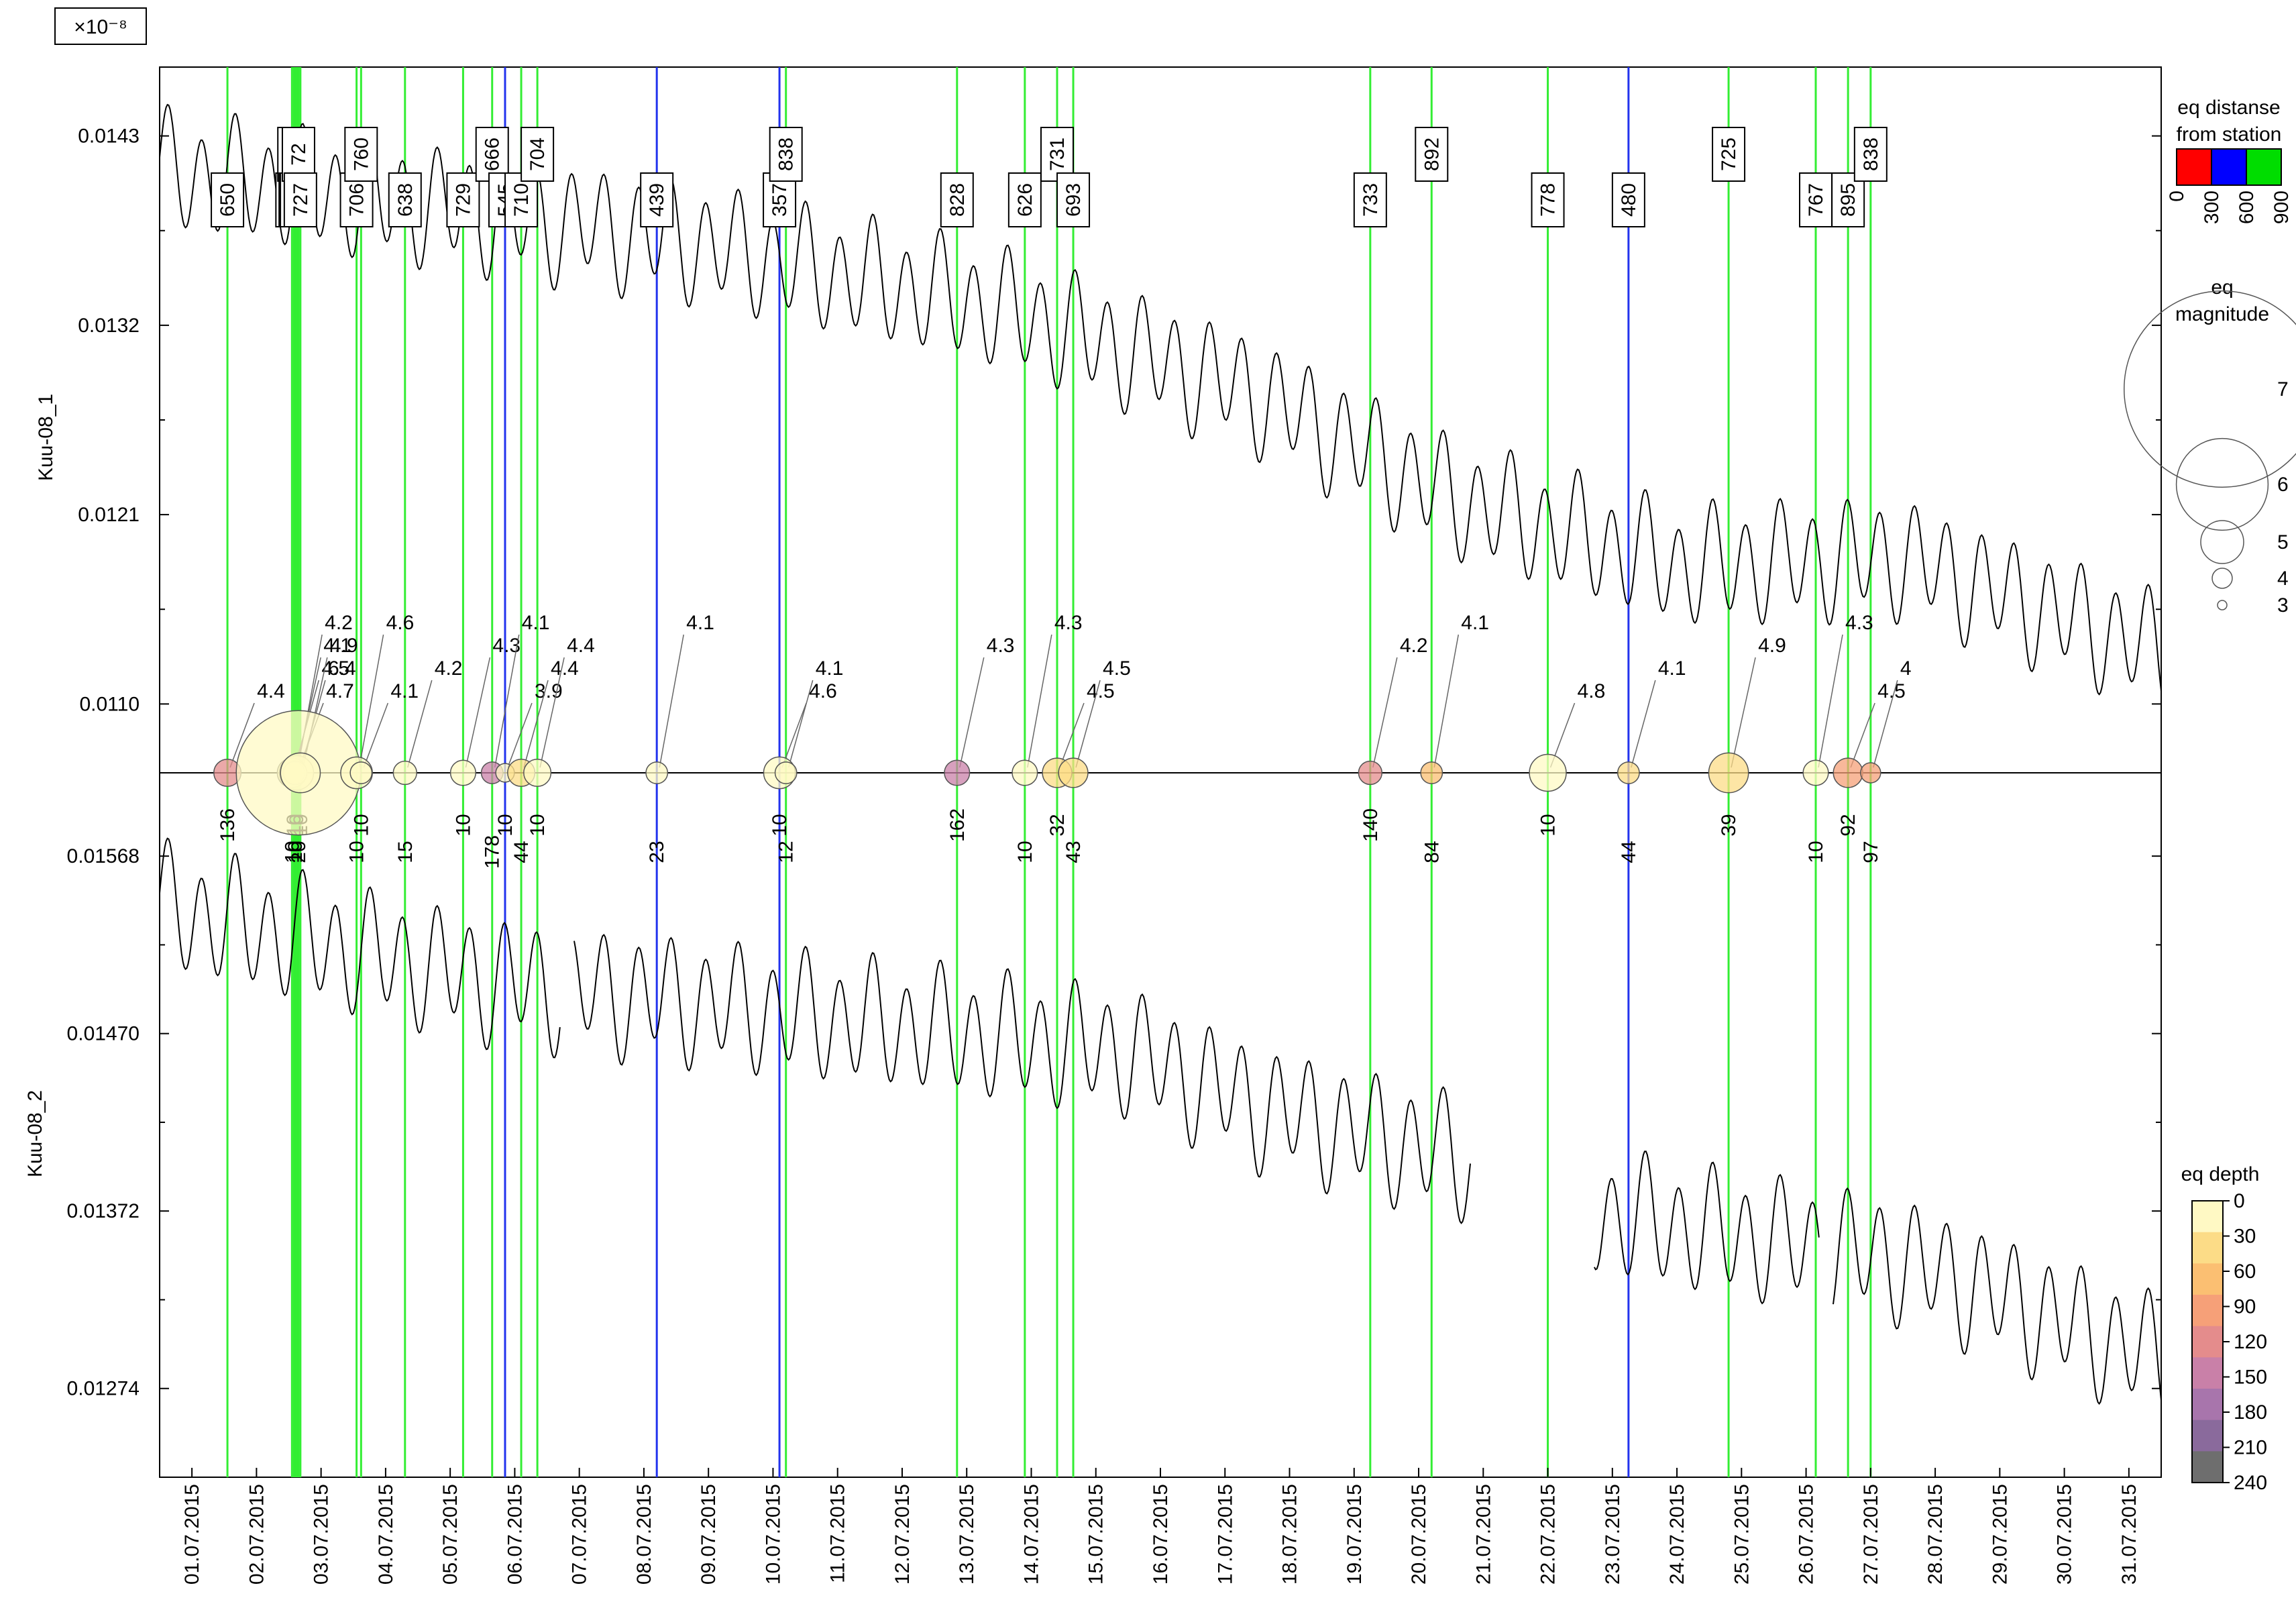 This screenshot has width=2296, height=1604. I want to click on depth-label-21: 43, so click(1073, 852).